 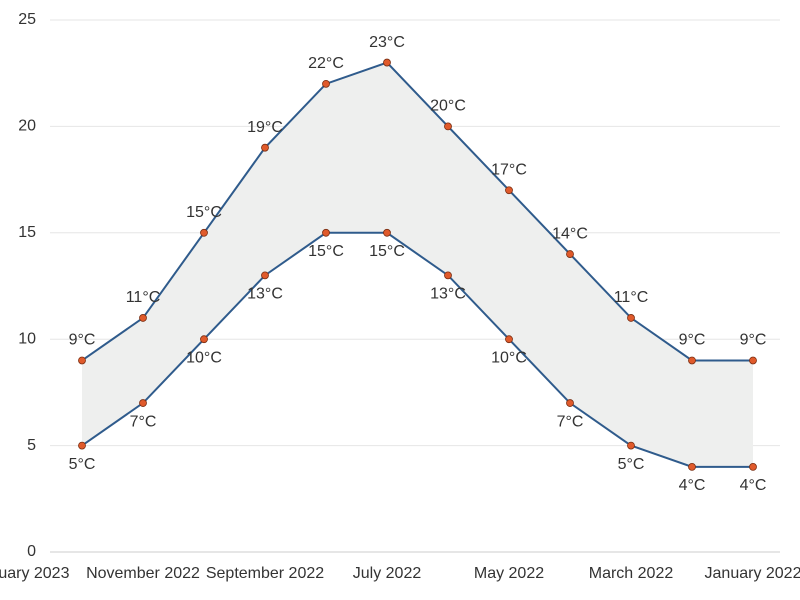 What do you see at coordinates (27, 232) in the screenshot?
I see `y-tick-label: 15` at bounding box center [27, 232].